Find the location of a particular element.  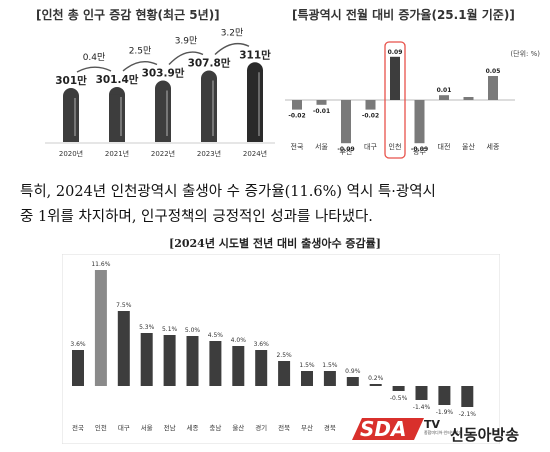

birth-category-label: 경북 is located at coordinates (330, 427).